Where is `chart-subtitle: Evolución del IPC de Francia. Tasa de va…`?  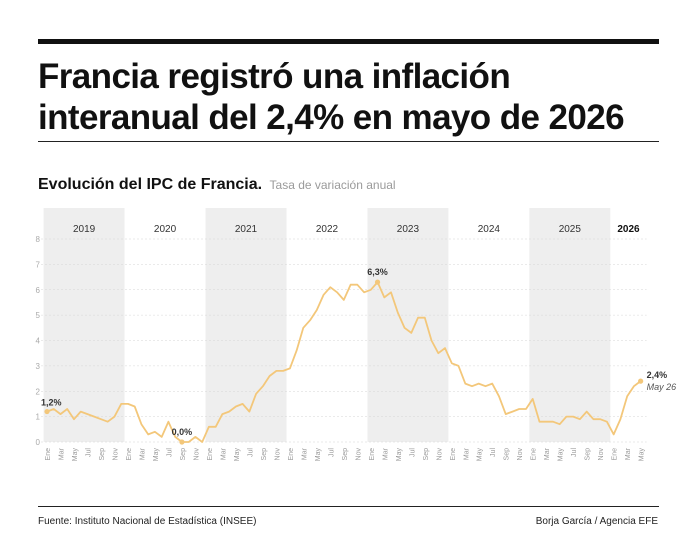
chart-subtitle: Evolución del IPC de Francia. Tasa de va… is located at coordinates (217, 185).